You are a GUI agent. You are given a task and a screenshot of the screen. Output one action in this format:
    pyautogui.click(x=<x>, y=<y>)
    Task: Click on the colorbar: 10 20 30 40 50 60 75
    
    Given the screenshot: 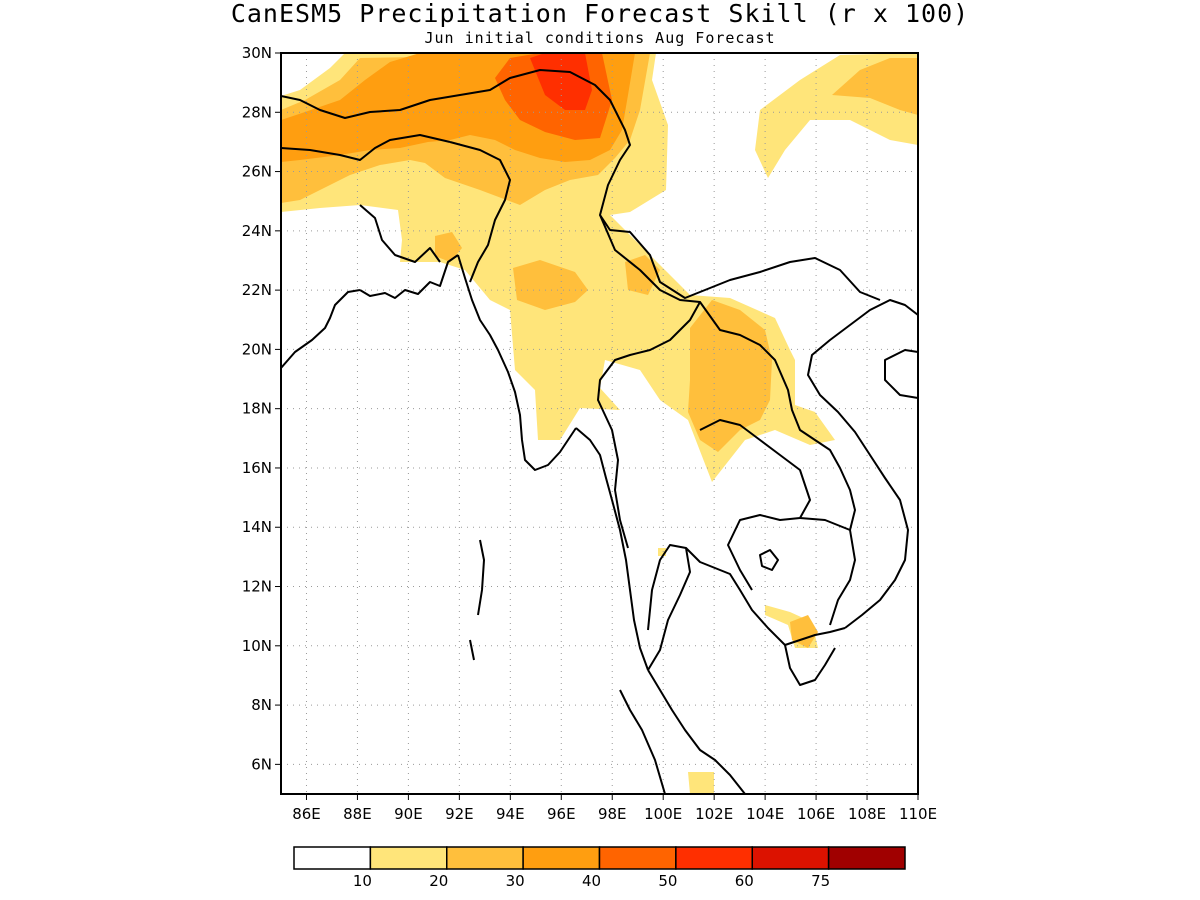 What is the action you would take?
    pyautogui.click(x=599, y=868)
    